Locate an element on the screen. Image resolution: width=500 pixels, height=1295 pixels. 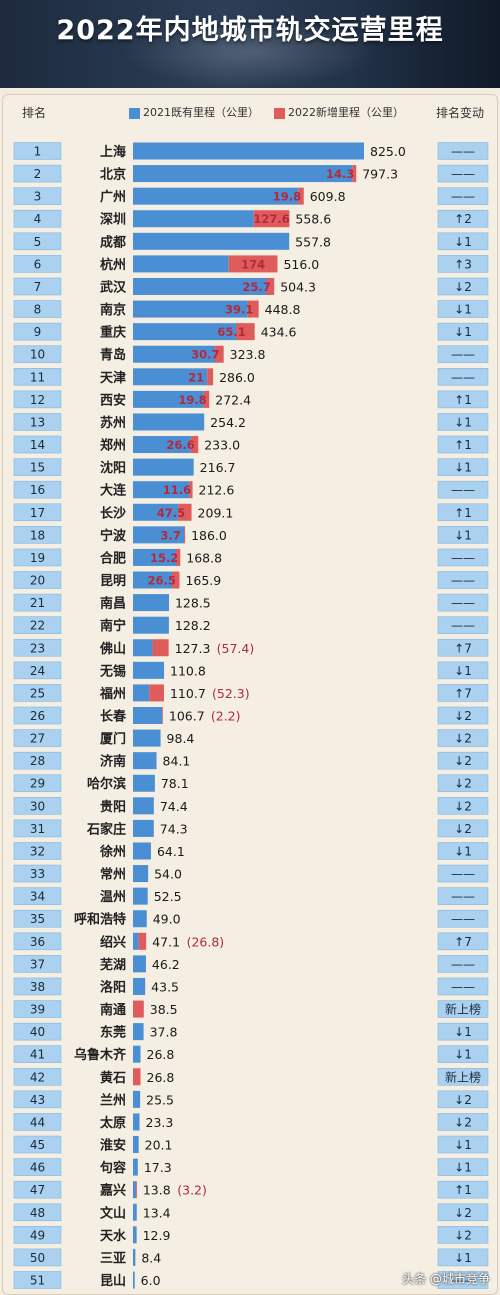
city-label: 黄石 is located at coordinates (113, 1078).